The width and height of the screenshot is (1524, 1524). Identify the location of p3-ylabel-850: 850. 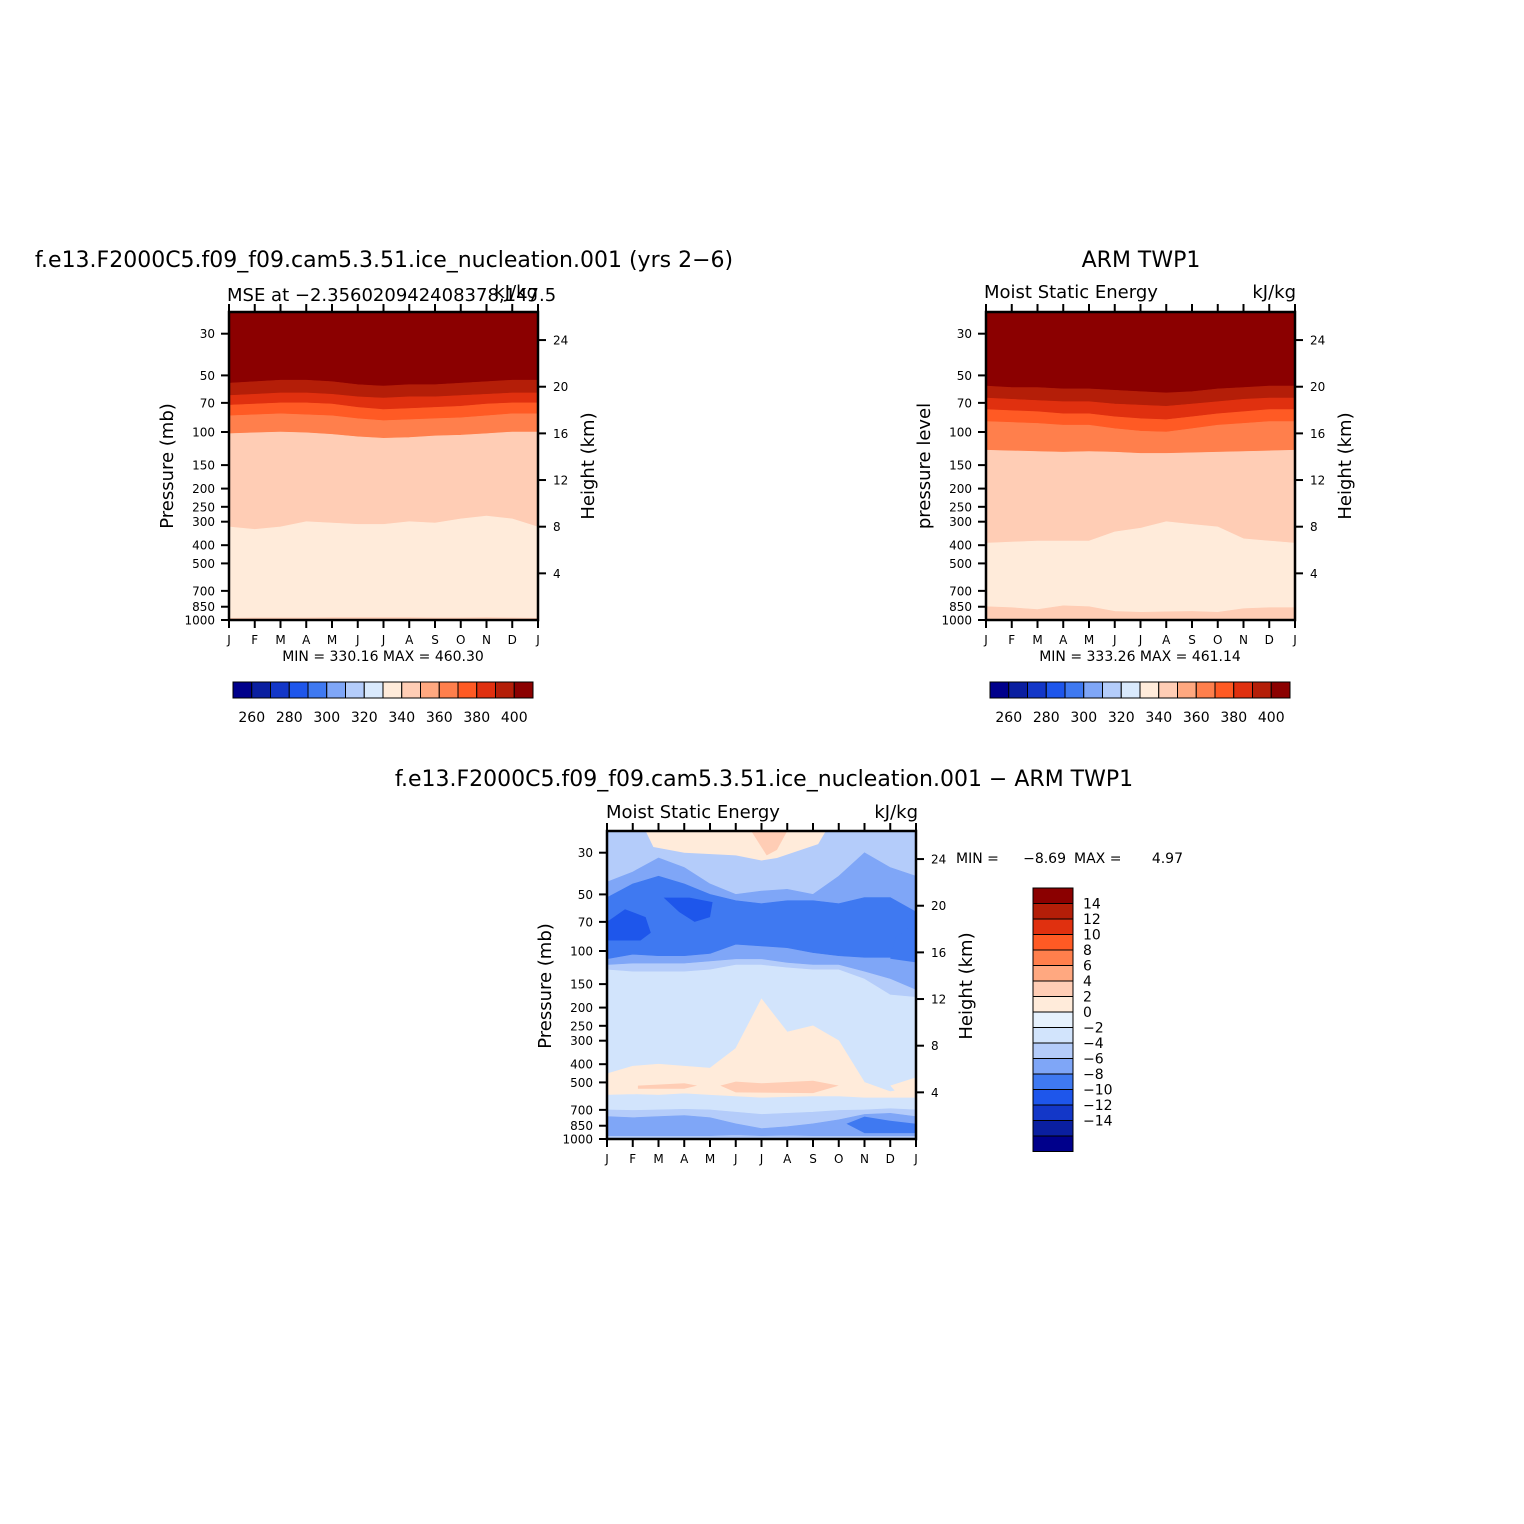
(581, 1126).